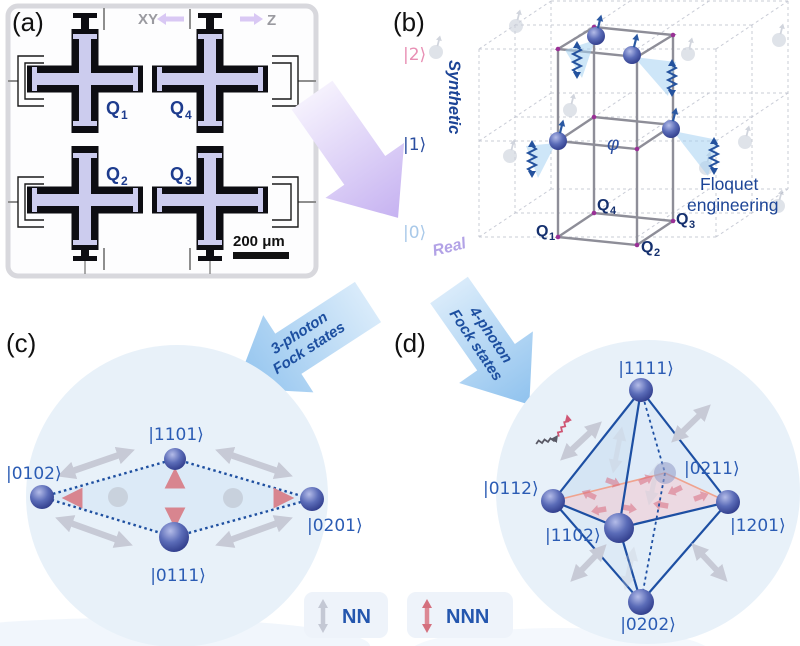 The width and height of the screenshot is (800, 646). Describe the element at coordinates (729, 184) in the screenshot. I see `floquet-caption-line1: Floquet` at that location.